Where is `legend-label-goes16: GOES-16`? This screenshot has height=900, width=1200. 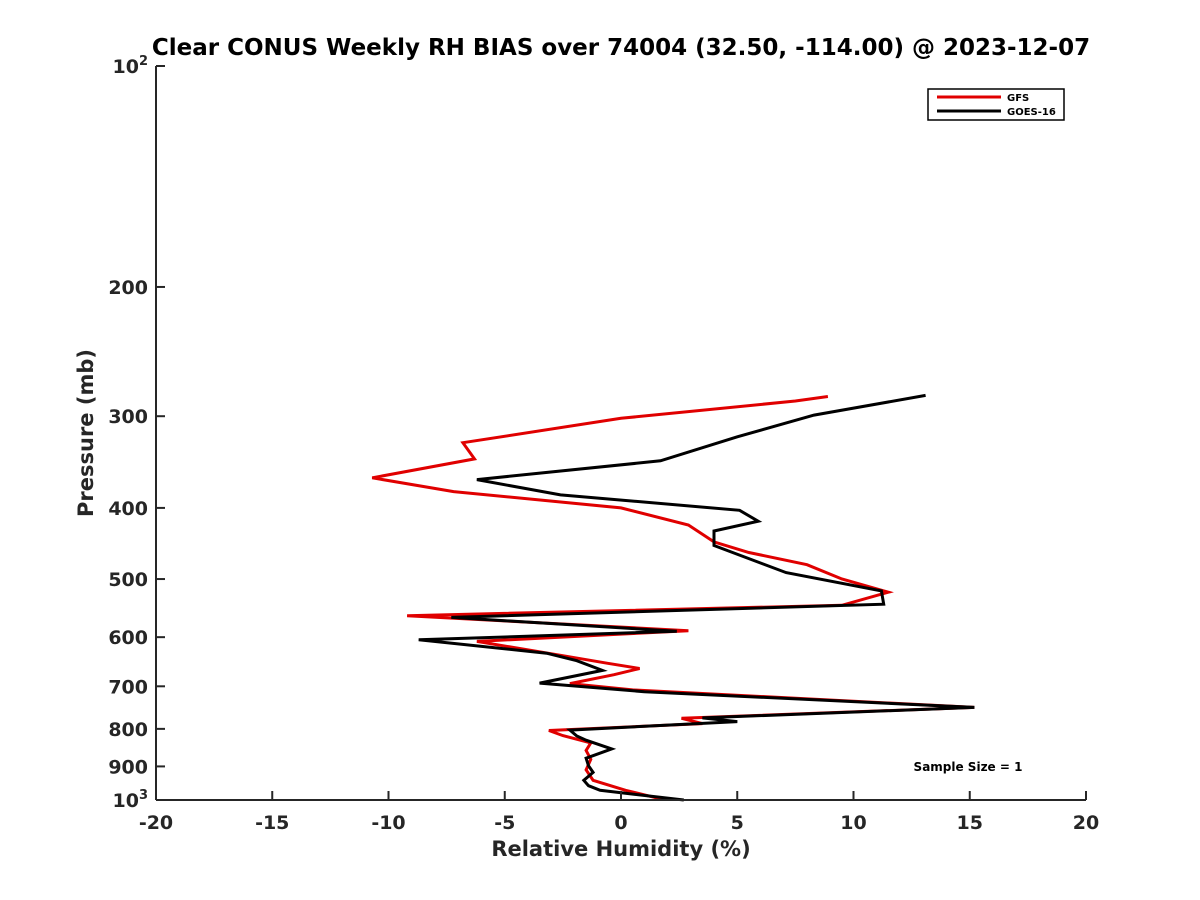 legend-label-goes16: GOES-16 is located at coordinates (1031, 112).